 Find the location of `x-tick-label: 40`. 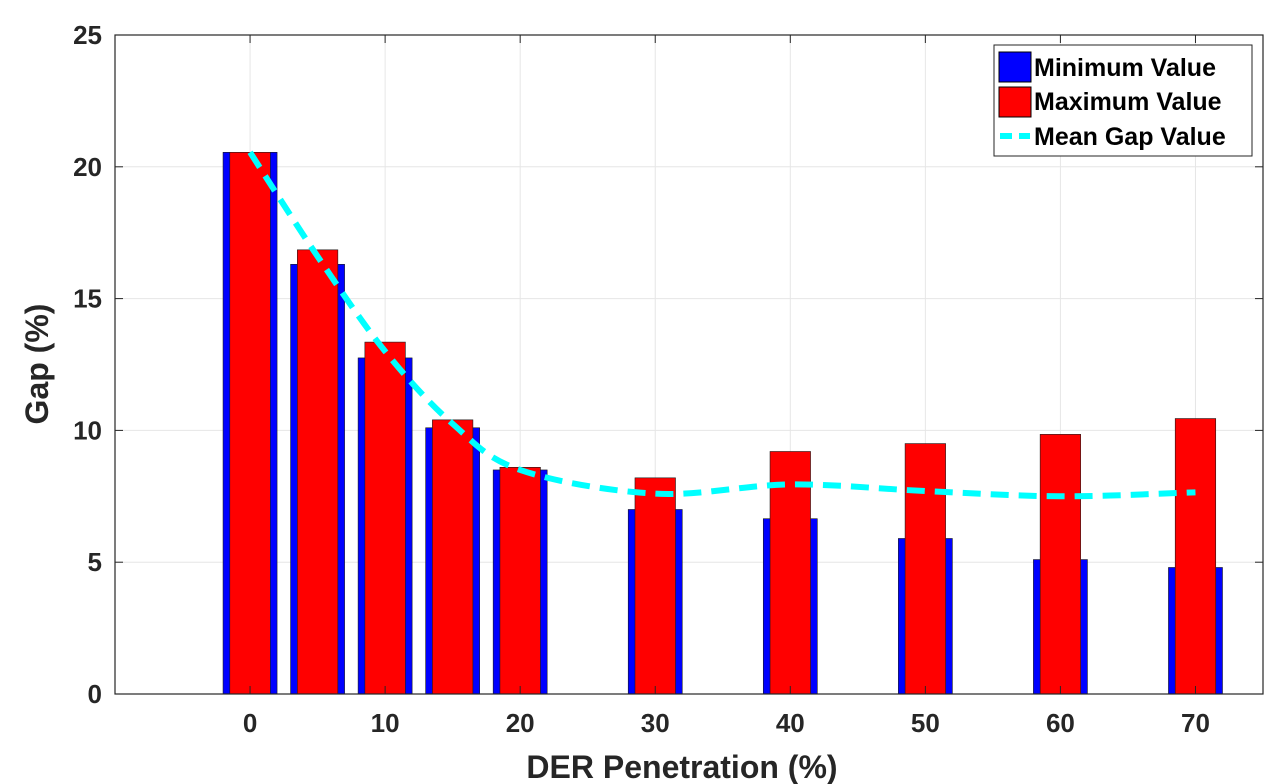

x-tick-label: 40 is located at coordinates (790, 723).